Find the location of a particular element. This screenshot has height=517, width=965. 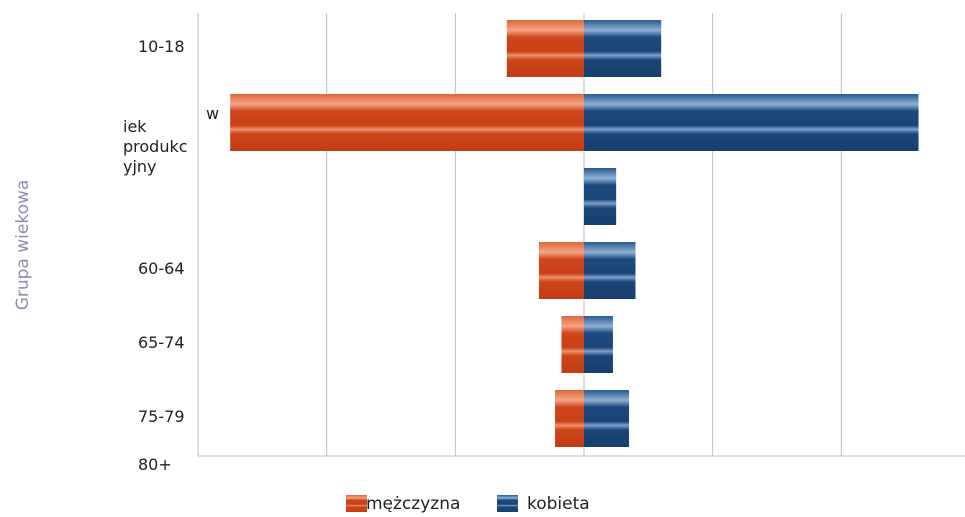

bar-mężczyzna-1 is located at coordinates (407, 122).